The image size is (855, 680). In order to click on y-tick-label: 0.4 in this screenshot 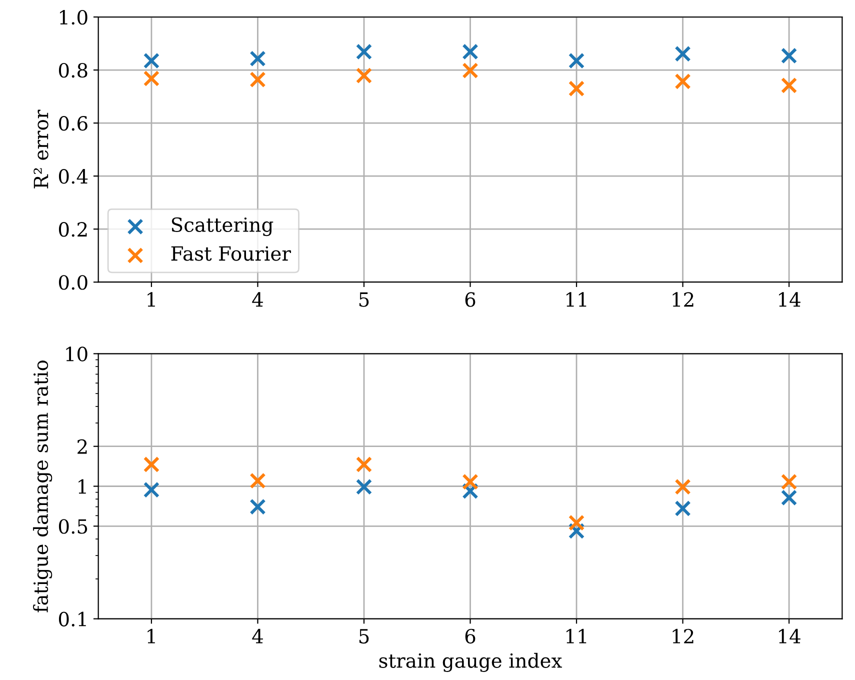, I will do `click(73, 176)`.